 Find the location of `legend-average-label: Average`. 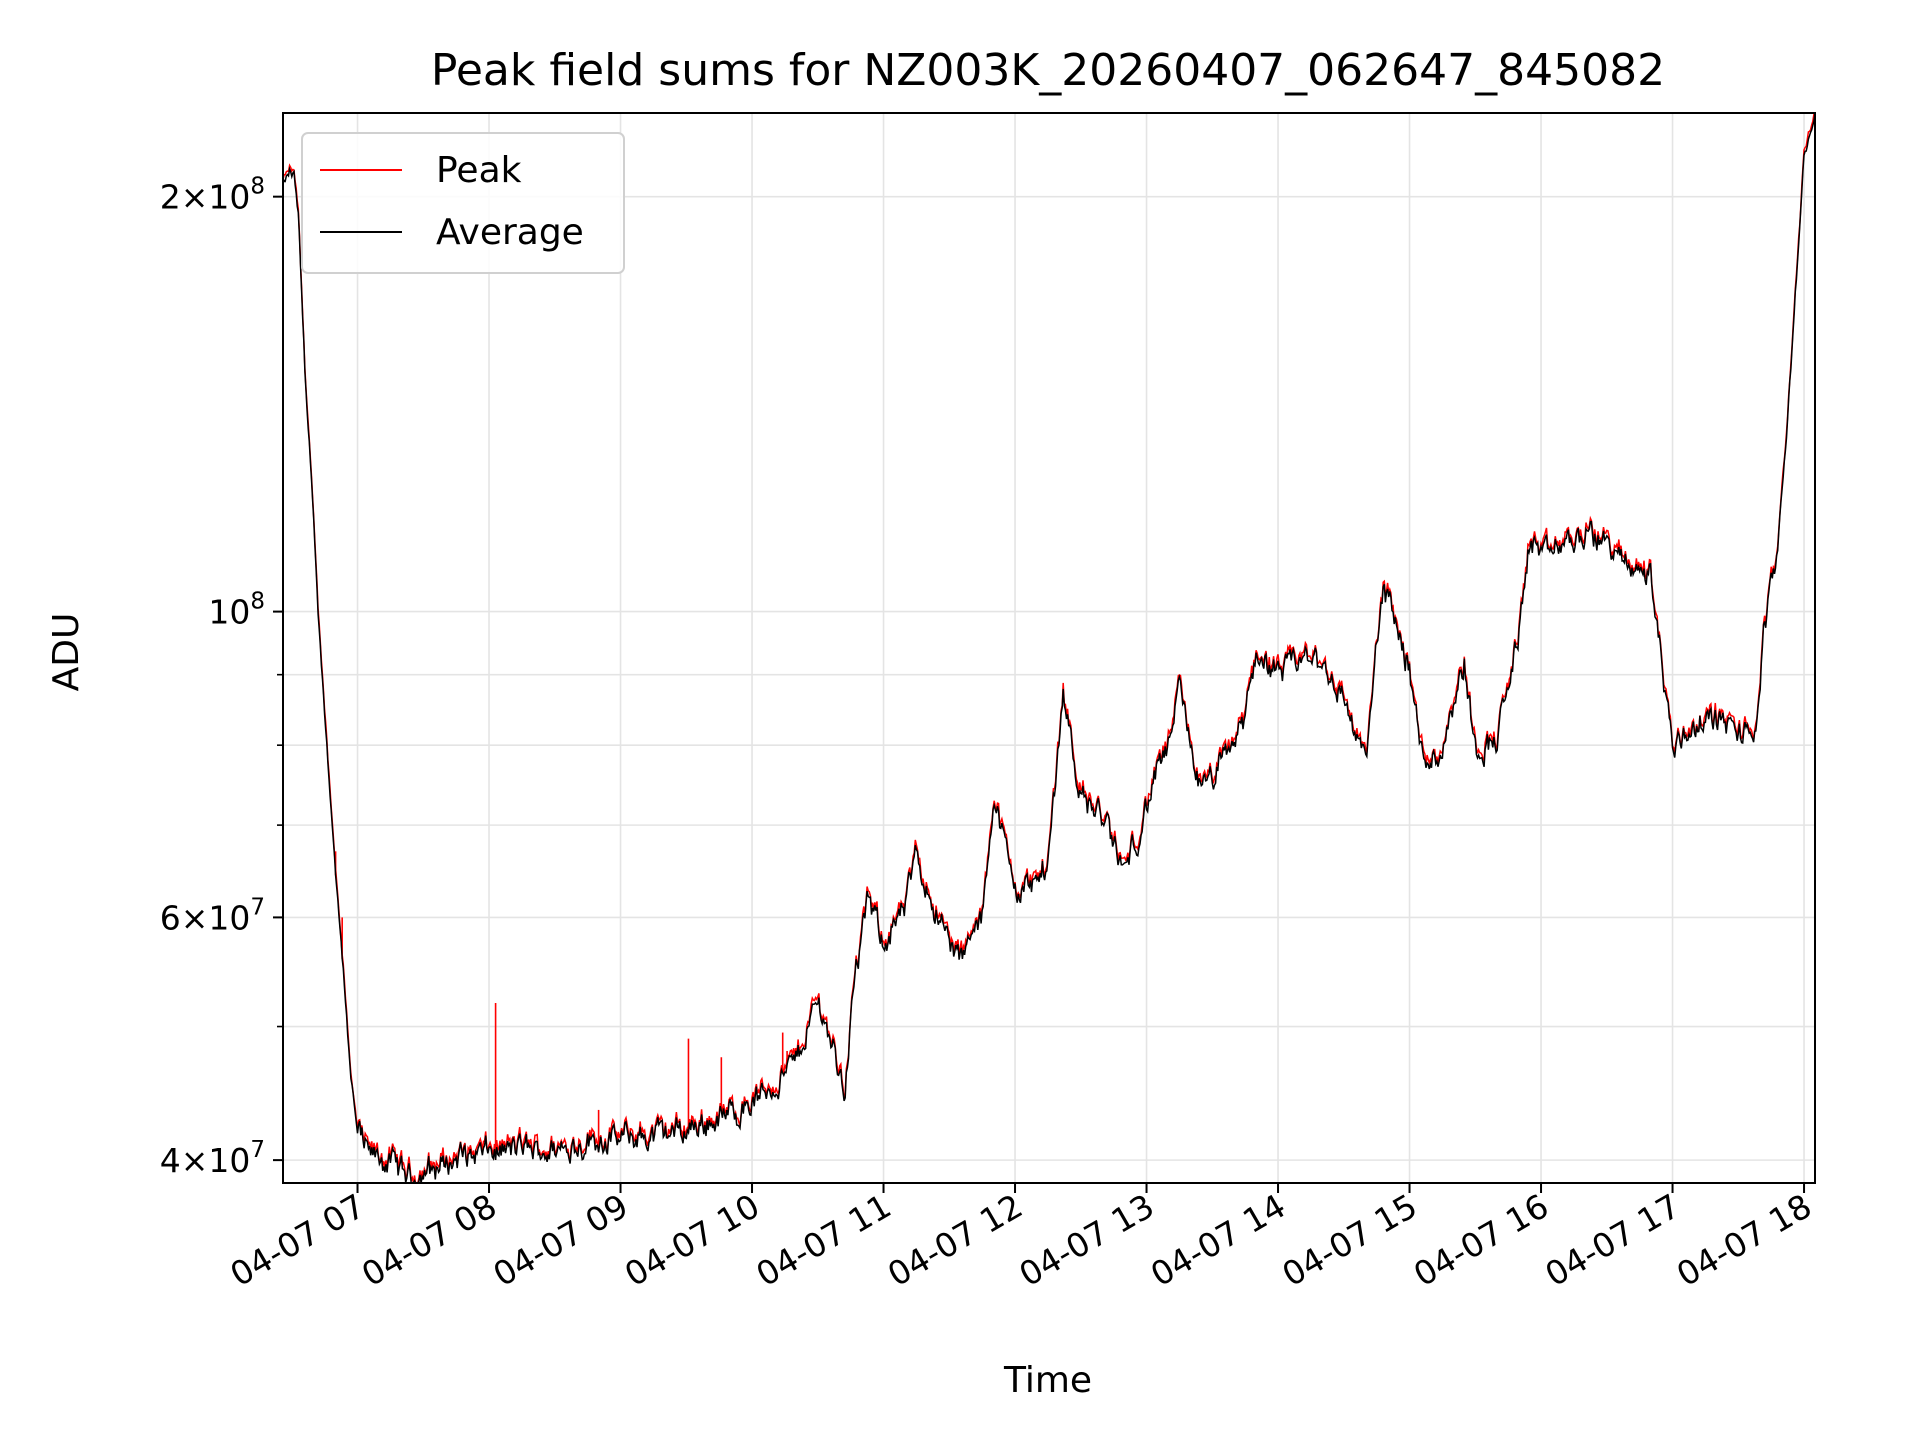

legend-average-label: Average is located at coordinates (510, 232).